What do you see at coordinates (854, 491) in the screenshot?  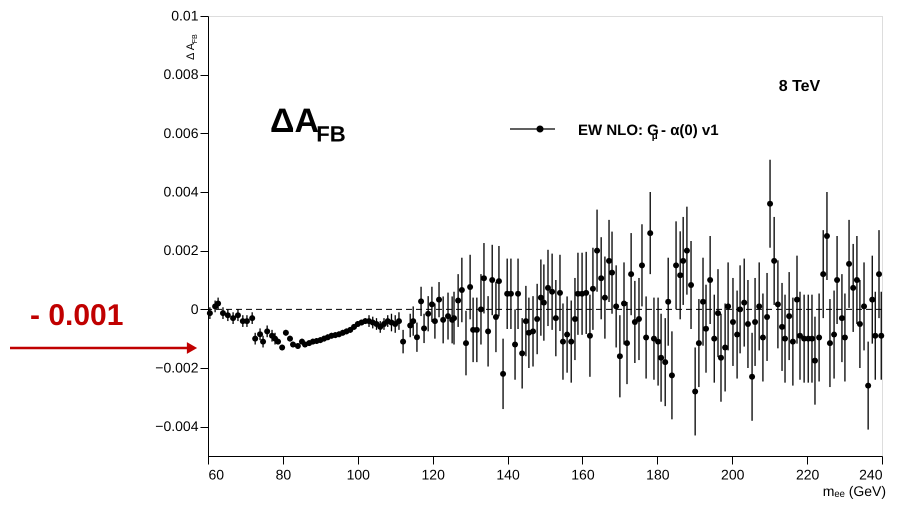 I see `x-axis-title: mₑₑ (GeV)` at bounding box center [854, 491].